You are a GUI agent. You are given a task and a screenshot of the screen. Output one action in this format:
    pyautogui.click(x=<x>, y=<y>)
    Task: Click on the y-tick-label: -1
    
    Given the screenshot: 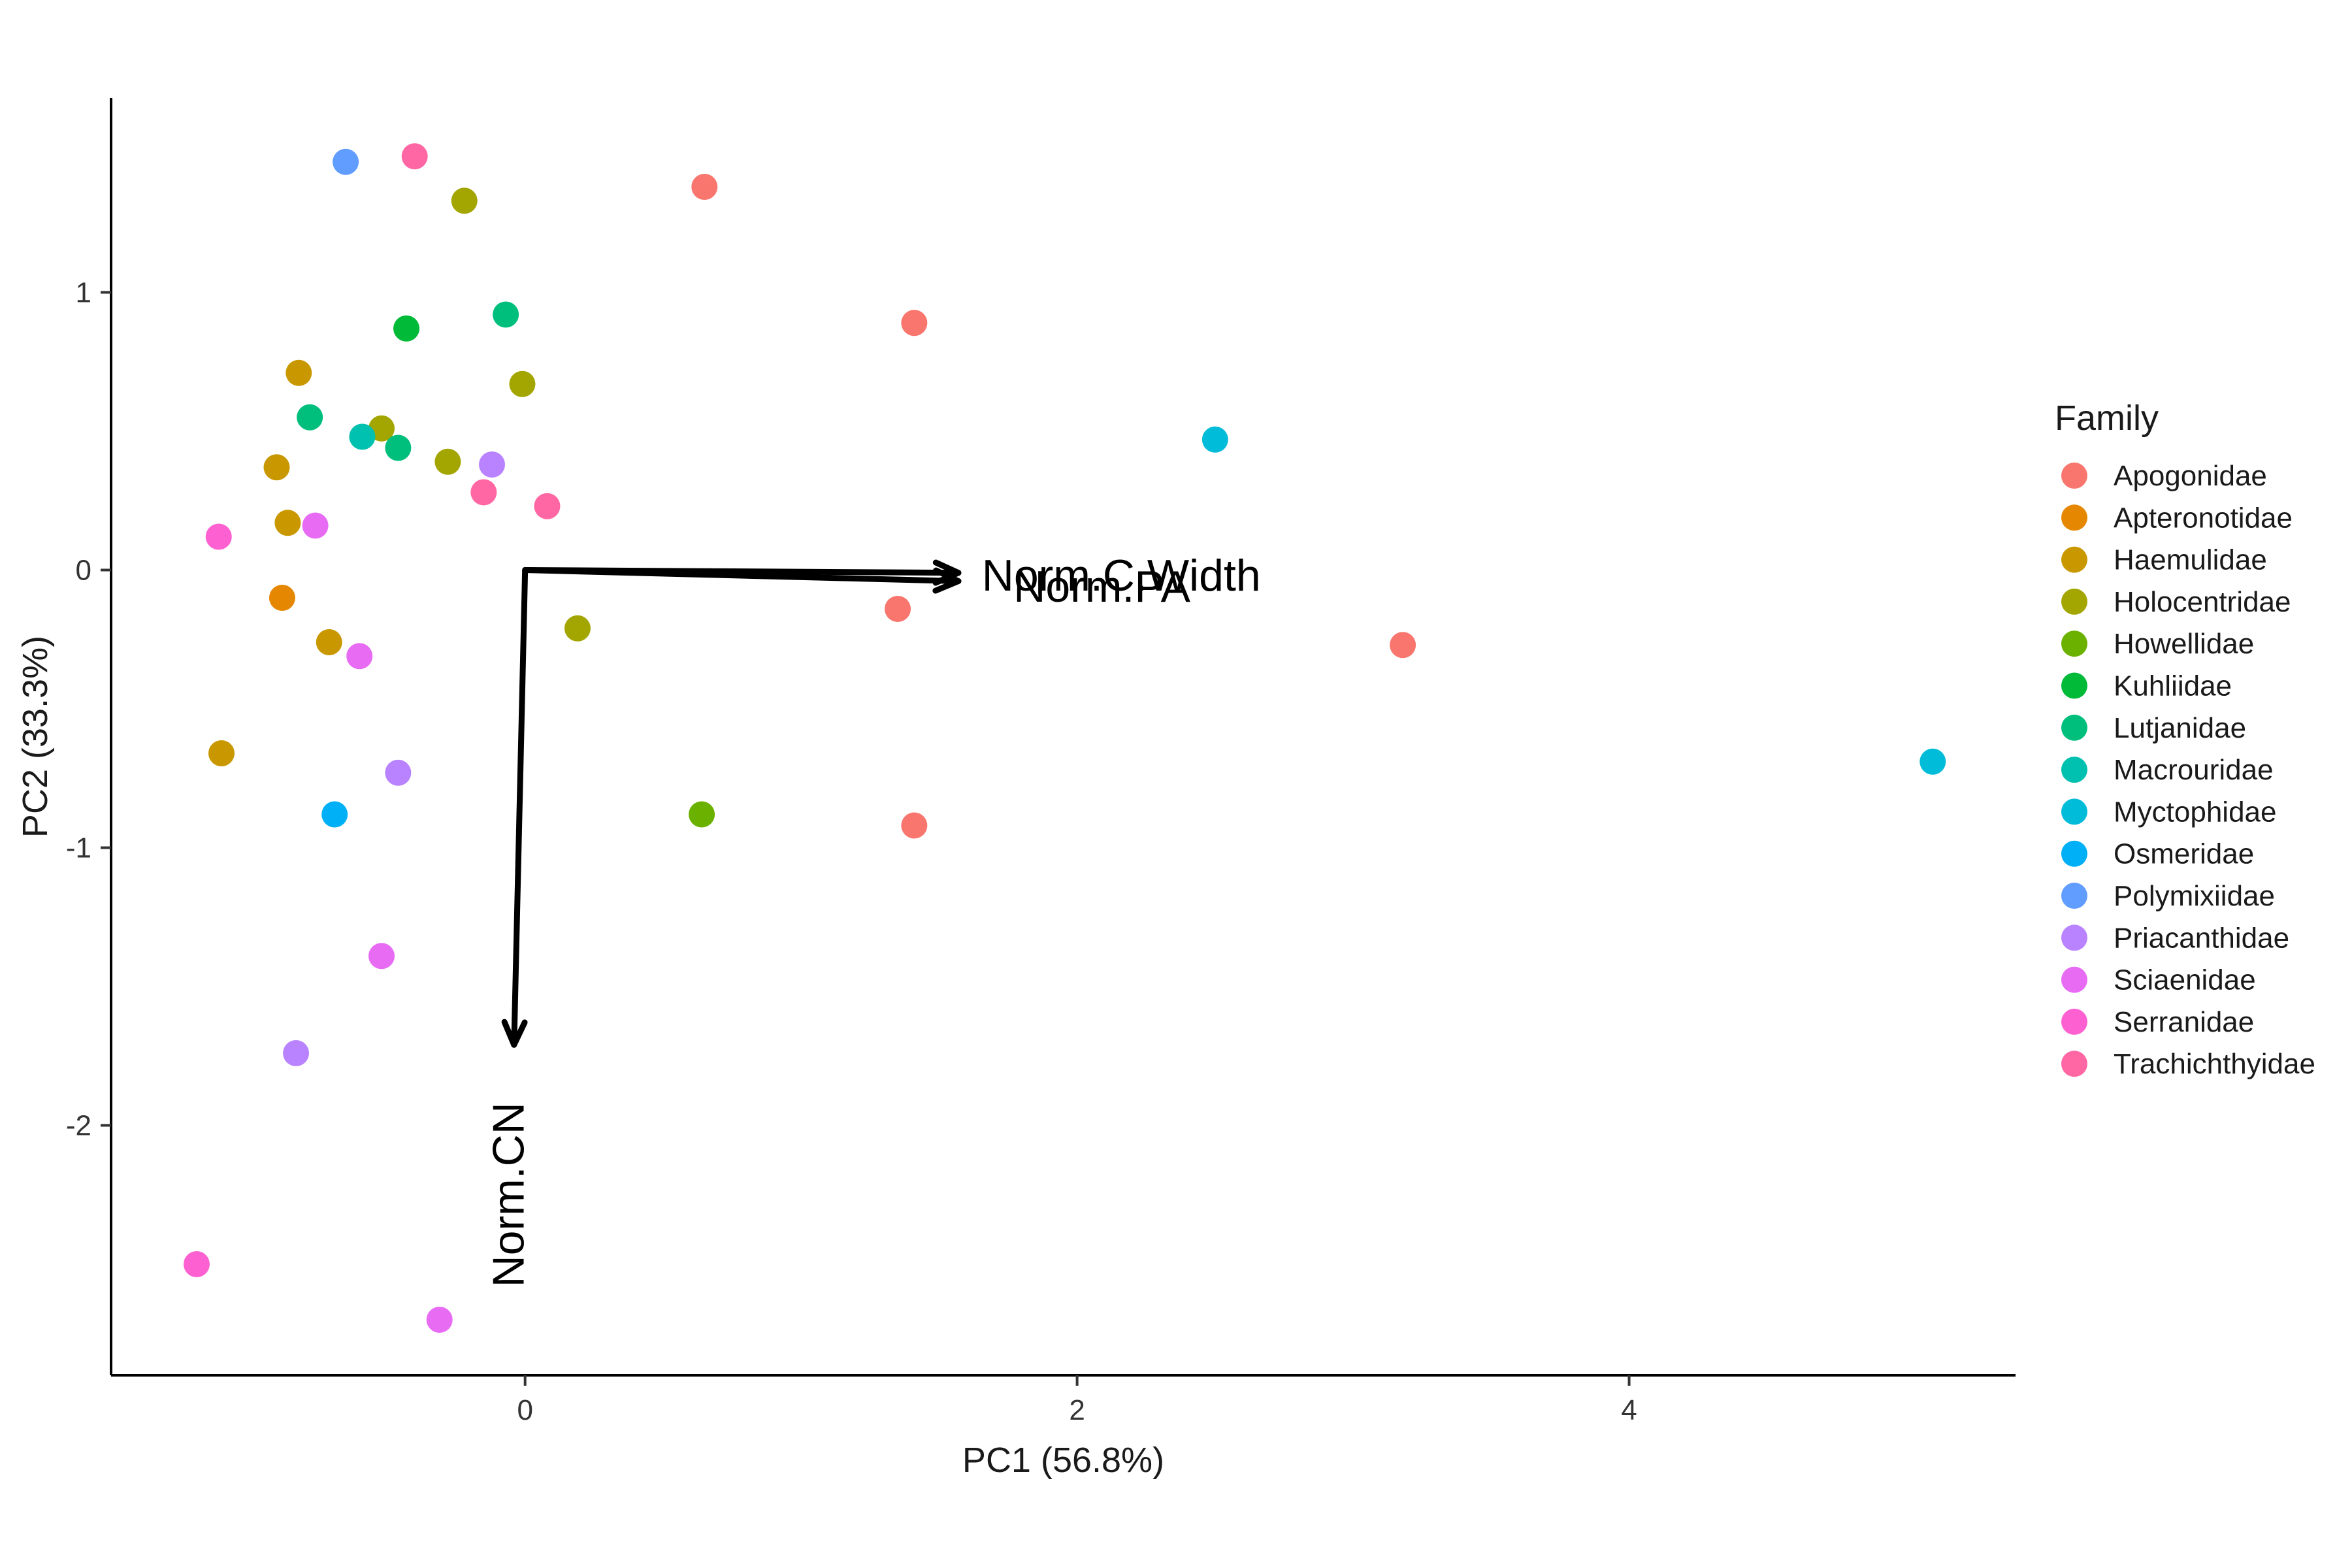 What is the action you would take?
    pyautogui.click(x=78, y=848)
    